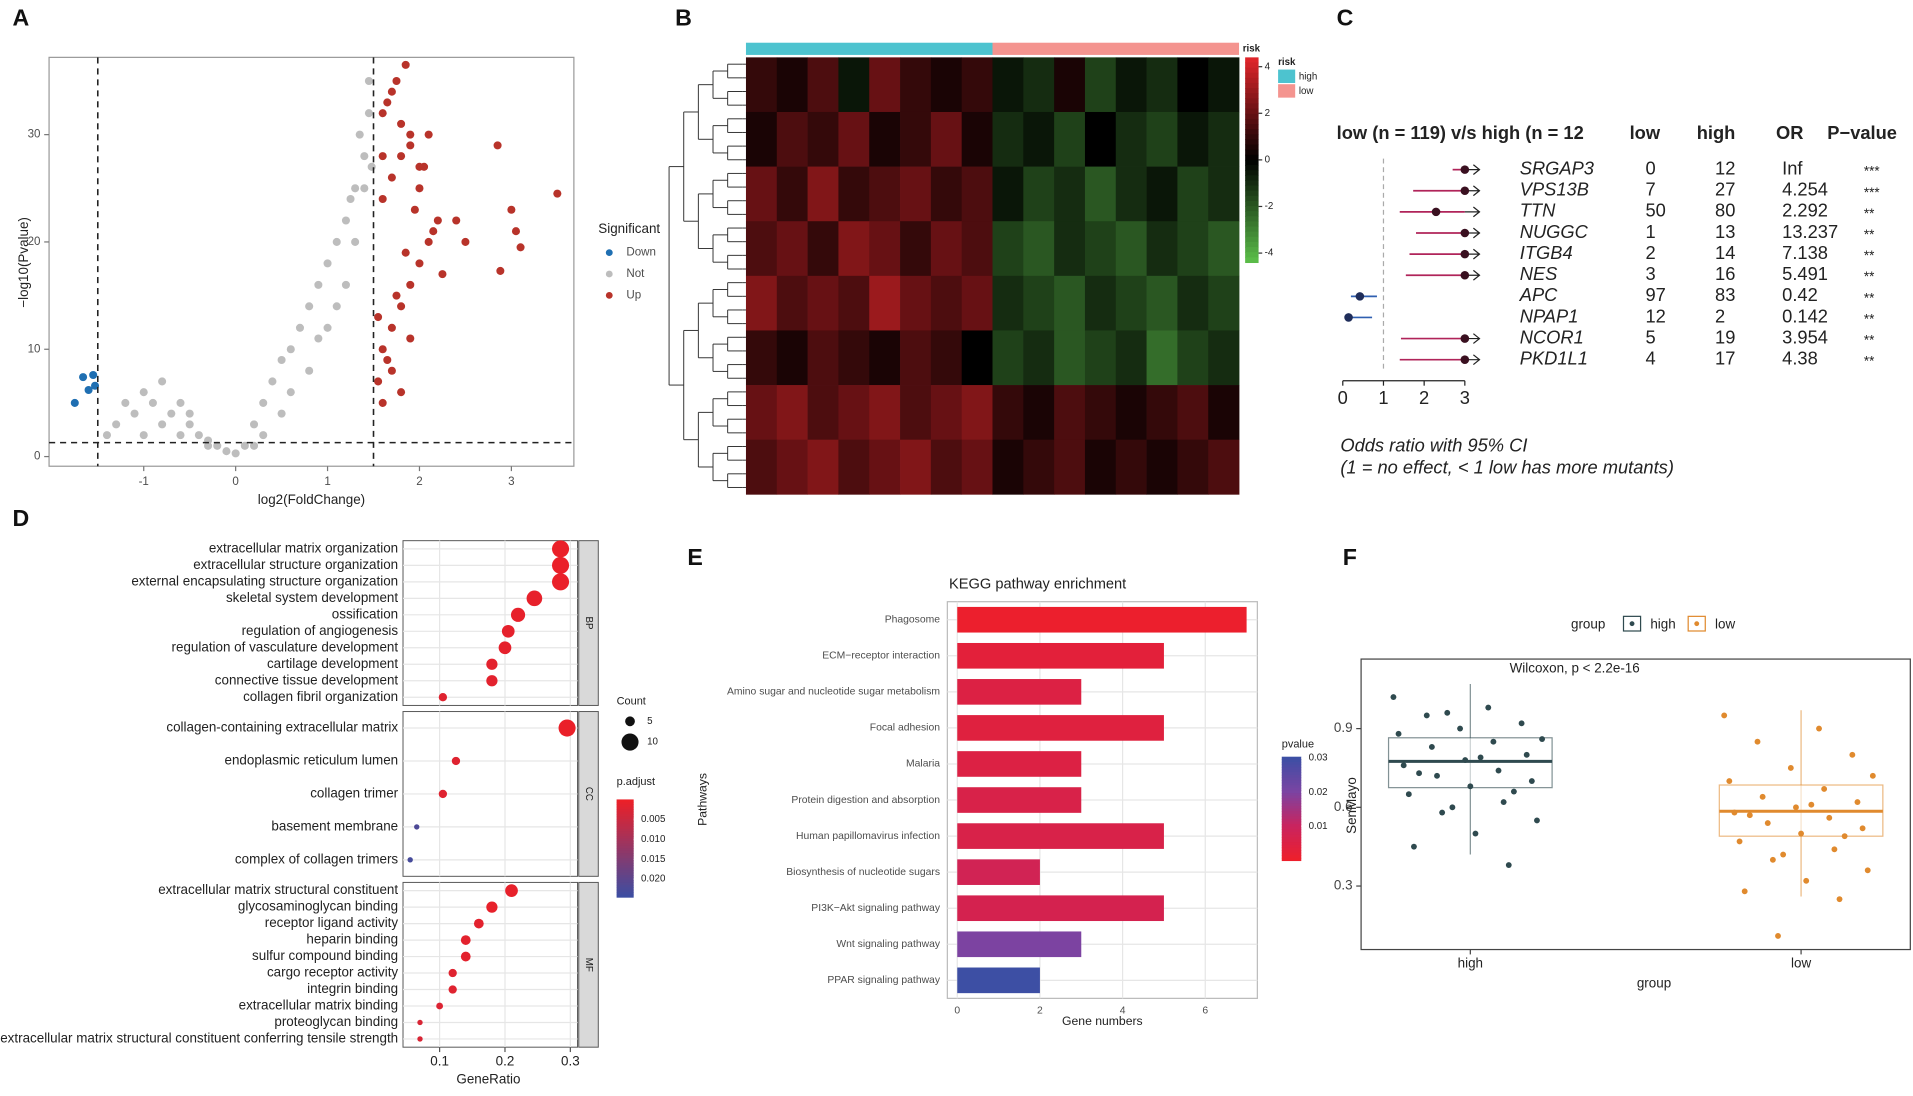 Image resolution: width=1913 pixels, height=1096 pixels. What do you see at coordinates (1662, 623) in the screenshot?
I see `legend-label: high` at bounding box center [1662, 623].